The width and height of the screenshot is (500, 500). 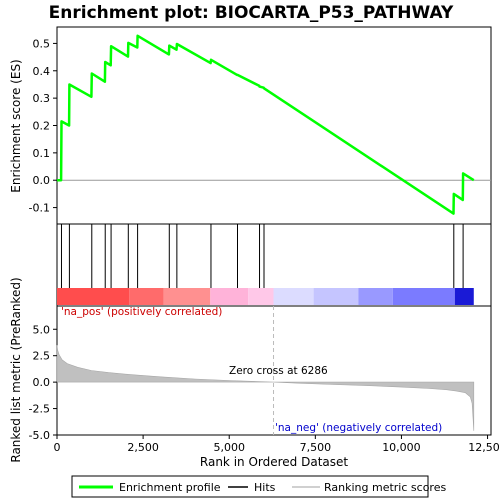 I want to click on heat-bar-layer, so click(x=265, y=296).